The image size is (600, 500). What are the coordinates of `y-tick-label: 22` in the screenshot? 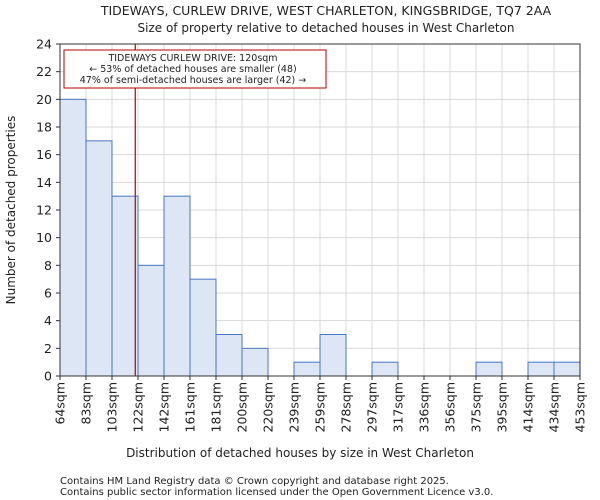 It's located at (44, 71).